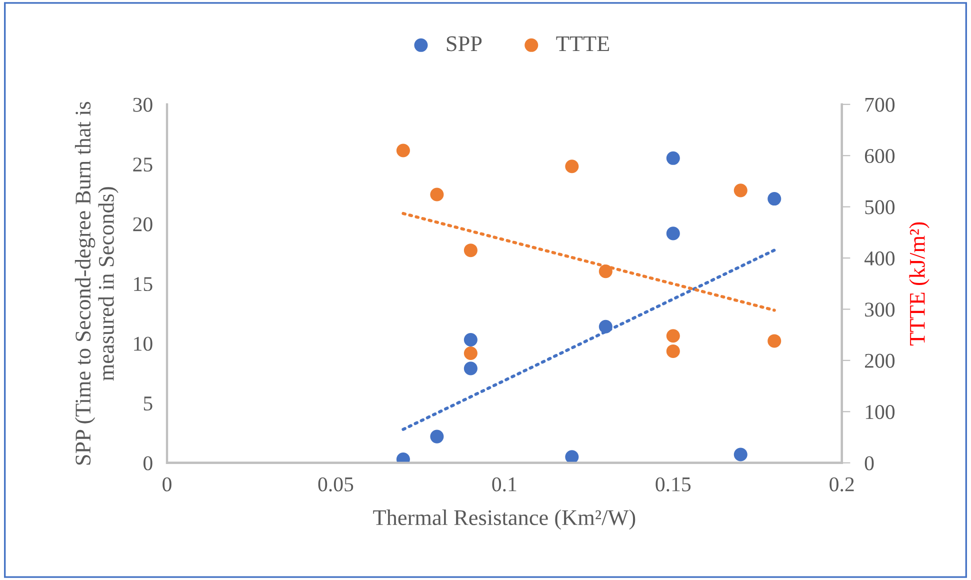 The width and height of the screenshot is (971, 580). What do you see at coordinates (880, 105) in the screenshot?
I see `y2-tick-label: 700` at bounding box center [880, 105].